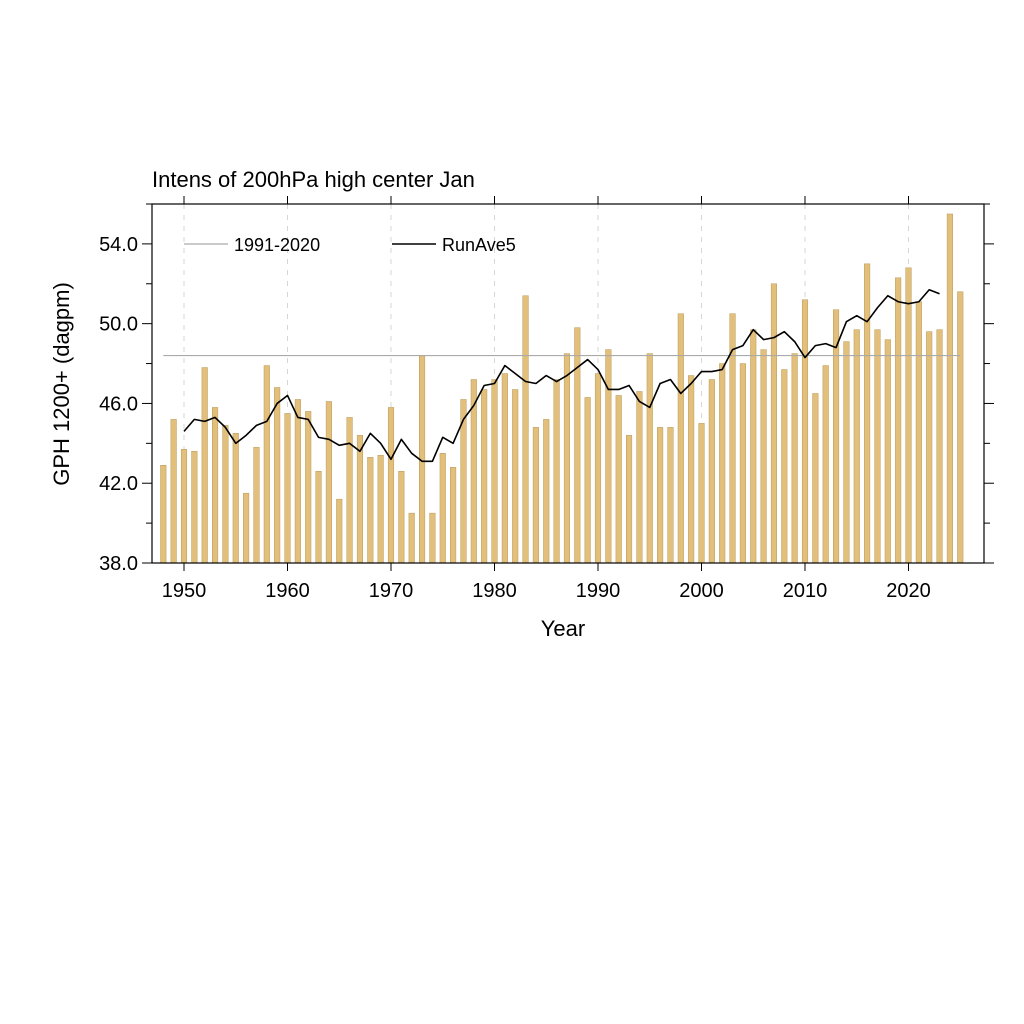 The height and width of the screenshot is (1024, 1024). Describe the element at coordinates (432, 538) in the screenshot. I see `bar-1974` at that location.